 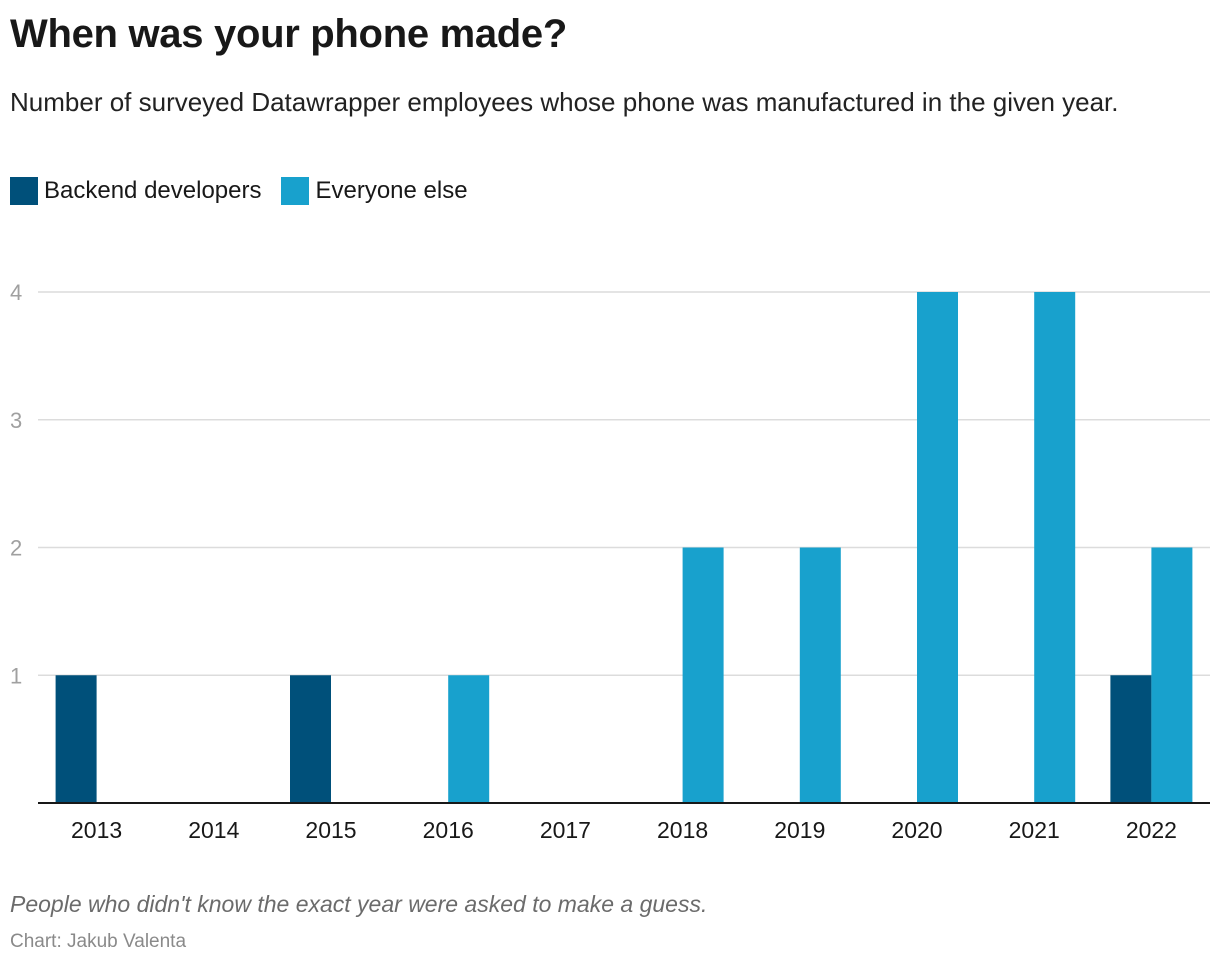 I want to click on chart-byline: Chart: Jakub Valenta, so click(x=98, y=941).